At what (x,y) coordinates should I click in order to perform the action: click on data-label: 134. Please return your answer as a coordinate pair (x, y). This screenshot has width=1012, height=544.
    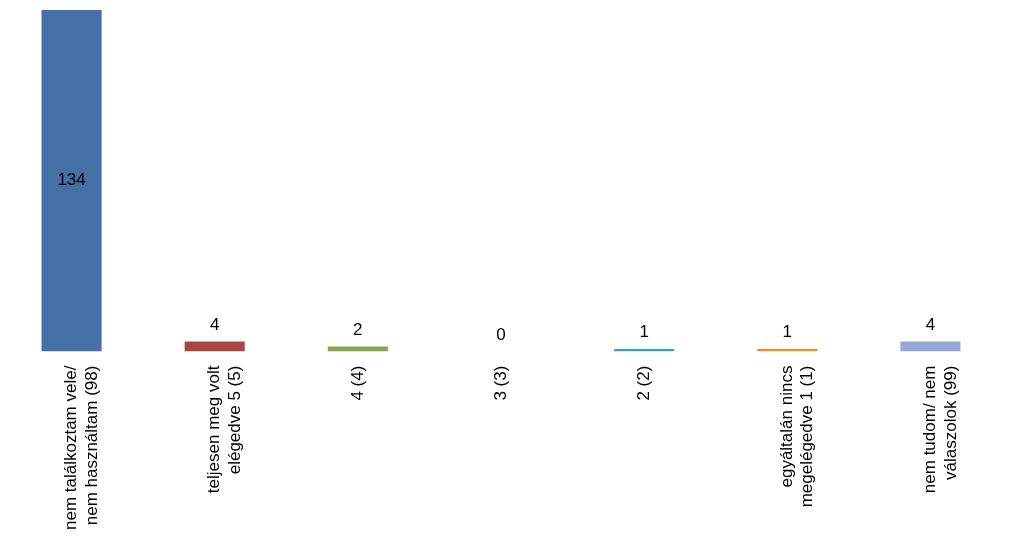
    Looking at the image, I should click on (71, 180).